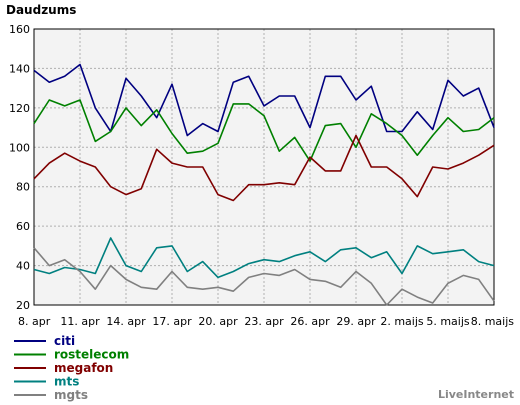  Describe the element at coordinates (493, 321) in the screenshot. I see `x-tick-label: 8. maijs` at that location.